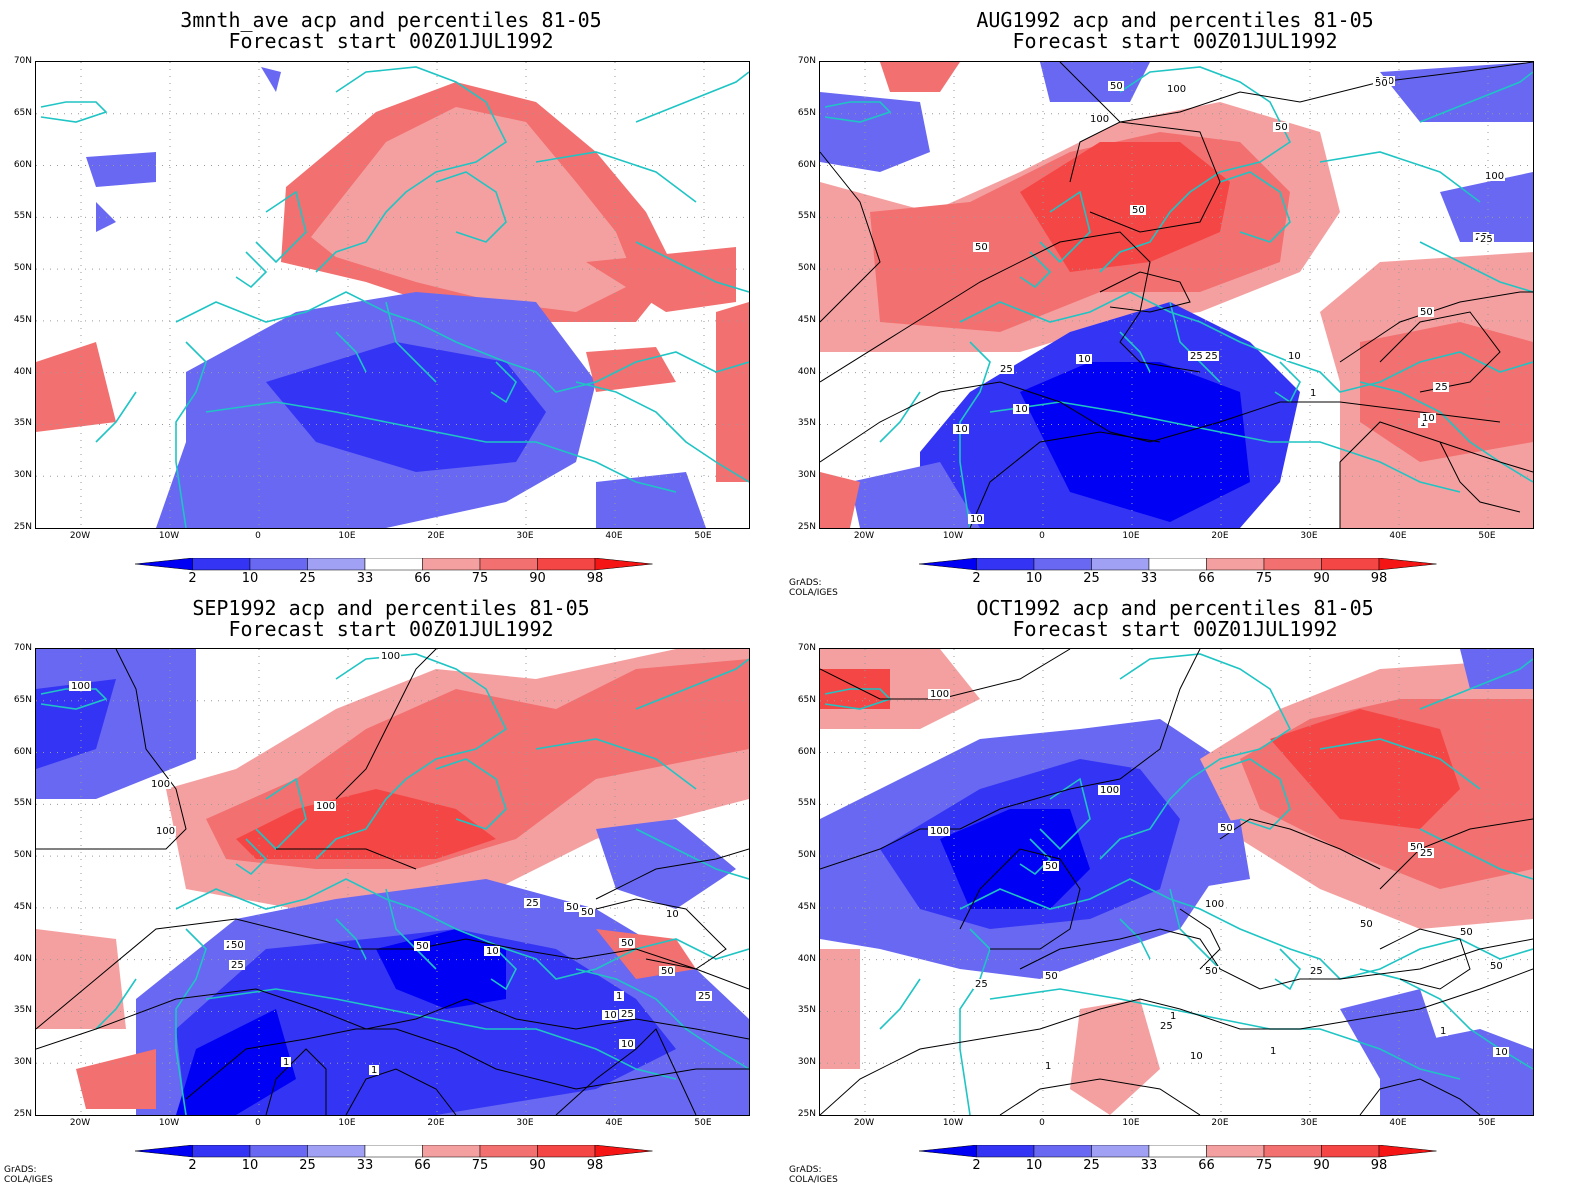 The image size is (1596, 1196). I want to click on latitude-label: 50N, so click(806, 268).